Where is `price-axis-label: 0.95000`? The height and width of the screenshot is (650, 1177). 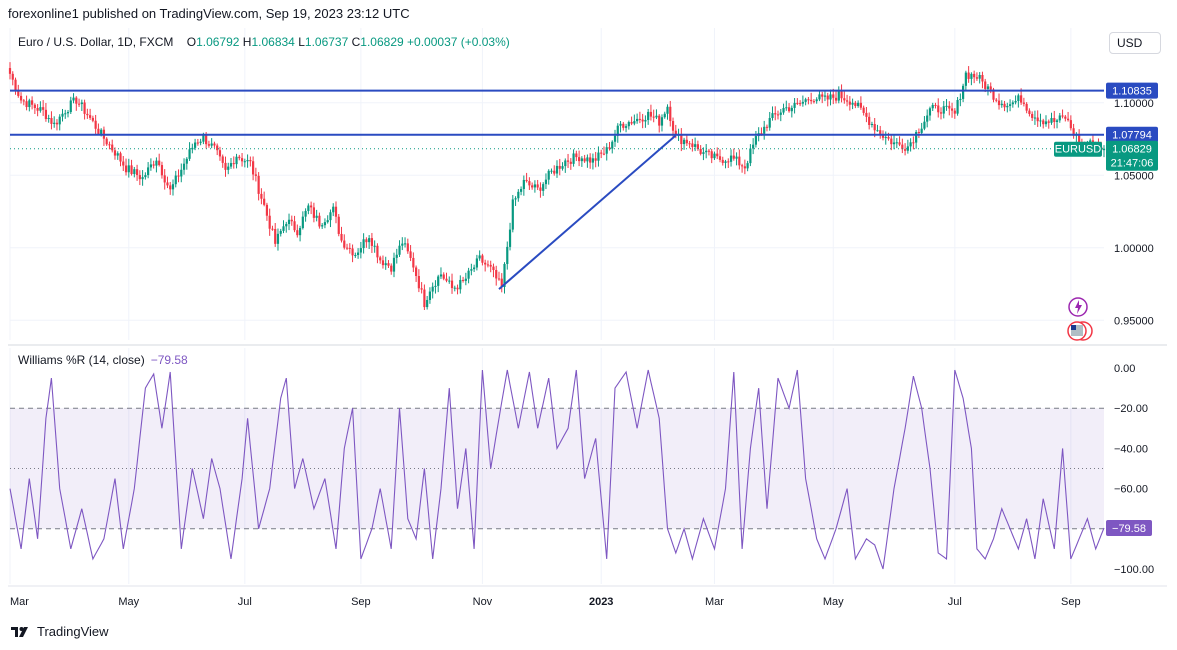
price-axis-label: 0.95000 is located at coordinates (1134, 321).